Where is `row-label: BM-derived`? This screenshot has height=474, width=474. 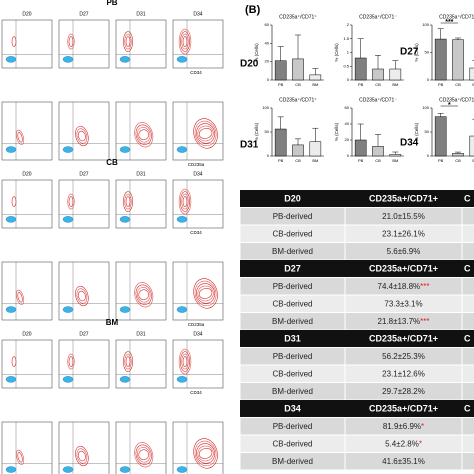 row-label: BM-derived is located at coordinates (292, 391).